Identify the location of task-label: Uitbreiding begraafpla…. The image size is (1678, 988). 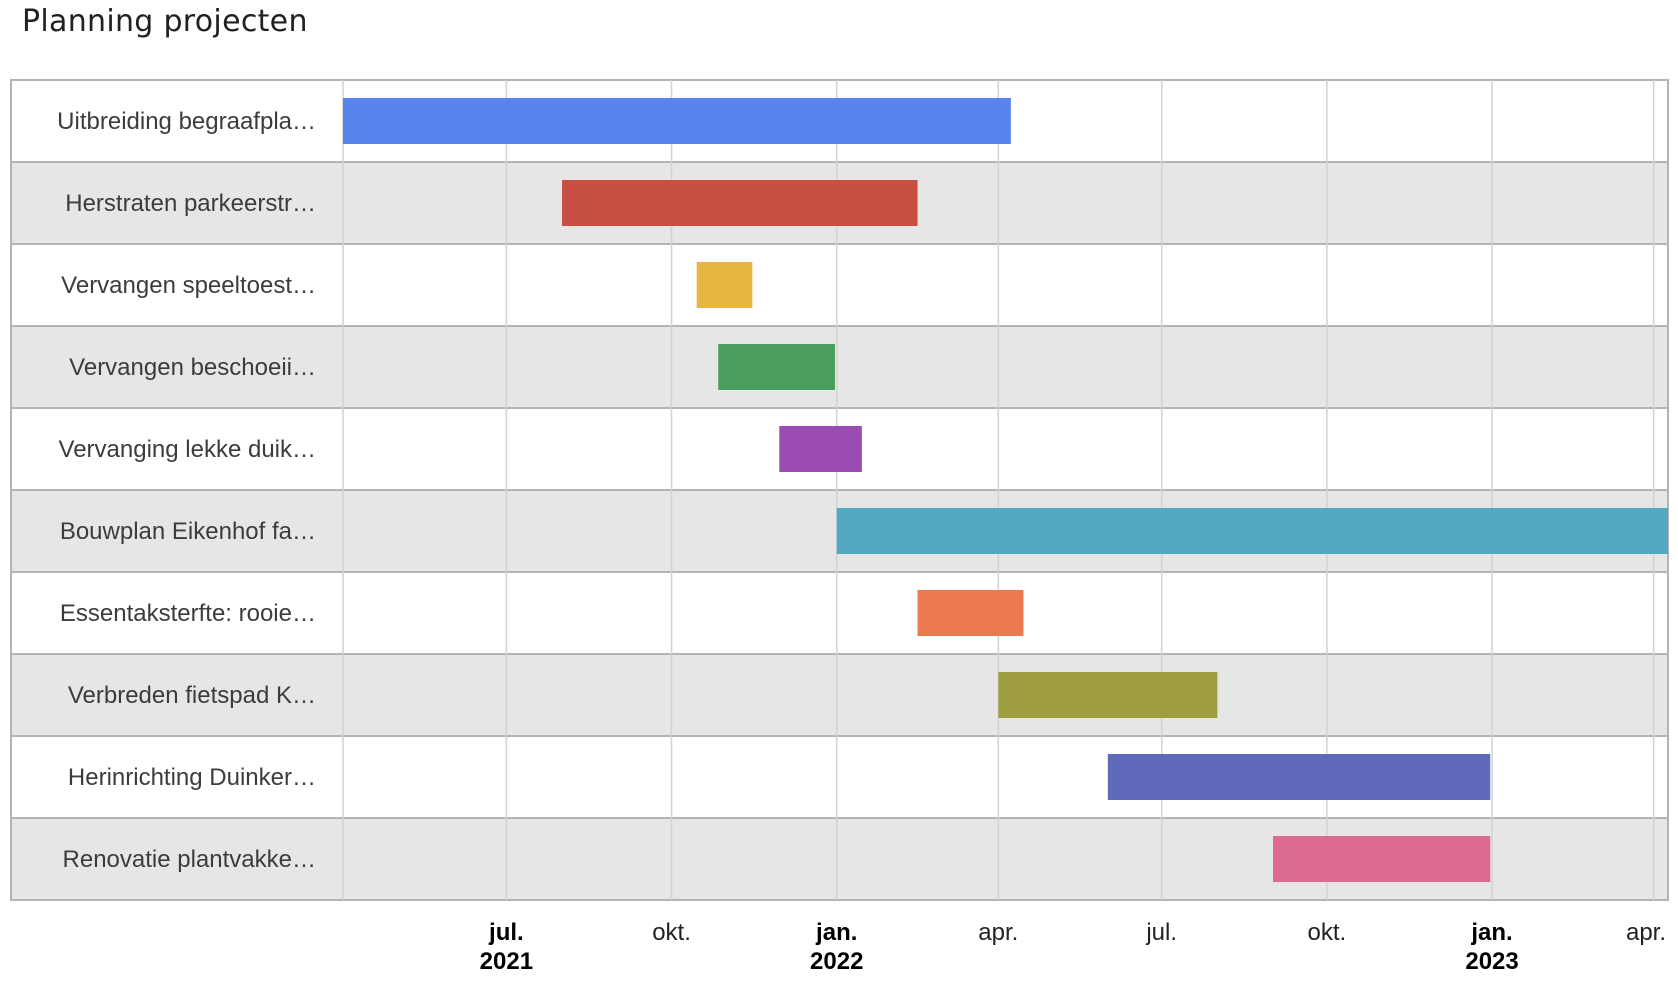
(186, 121).